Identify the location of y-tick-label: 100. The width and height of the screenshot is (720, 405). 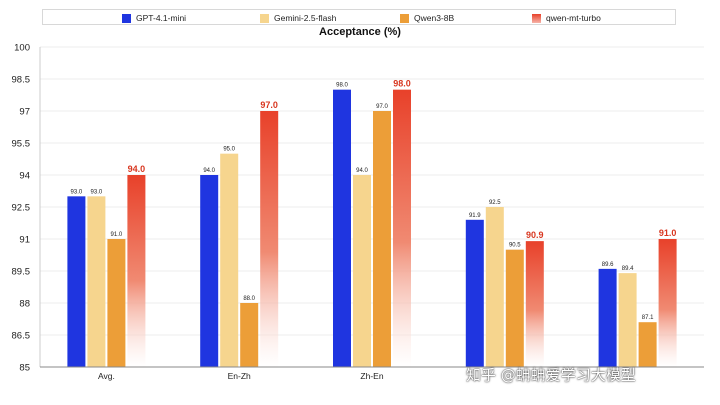
(22, 48).